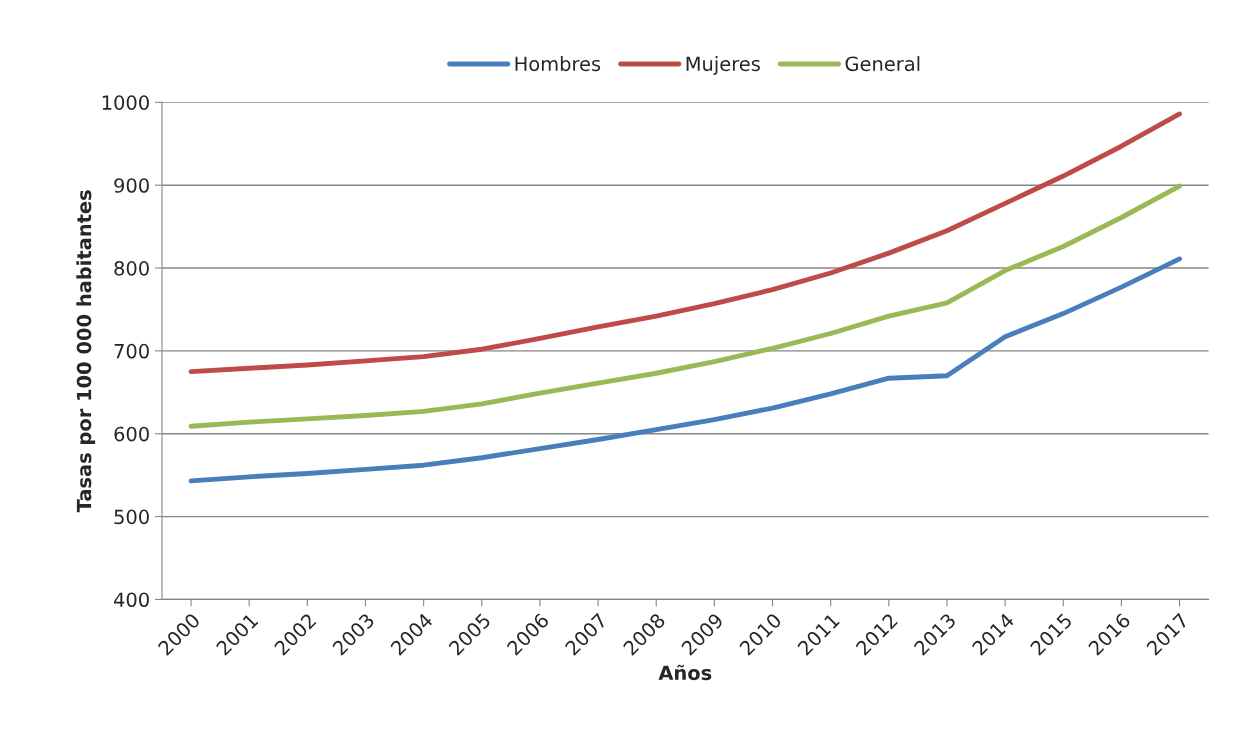 This screenshot has width=1246, height=731. Describe the element at coordinates (558, 64) in the screenshot. I see `legend-label: Hombres` at that location.